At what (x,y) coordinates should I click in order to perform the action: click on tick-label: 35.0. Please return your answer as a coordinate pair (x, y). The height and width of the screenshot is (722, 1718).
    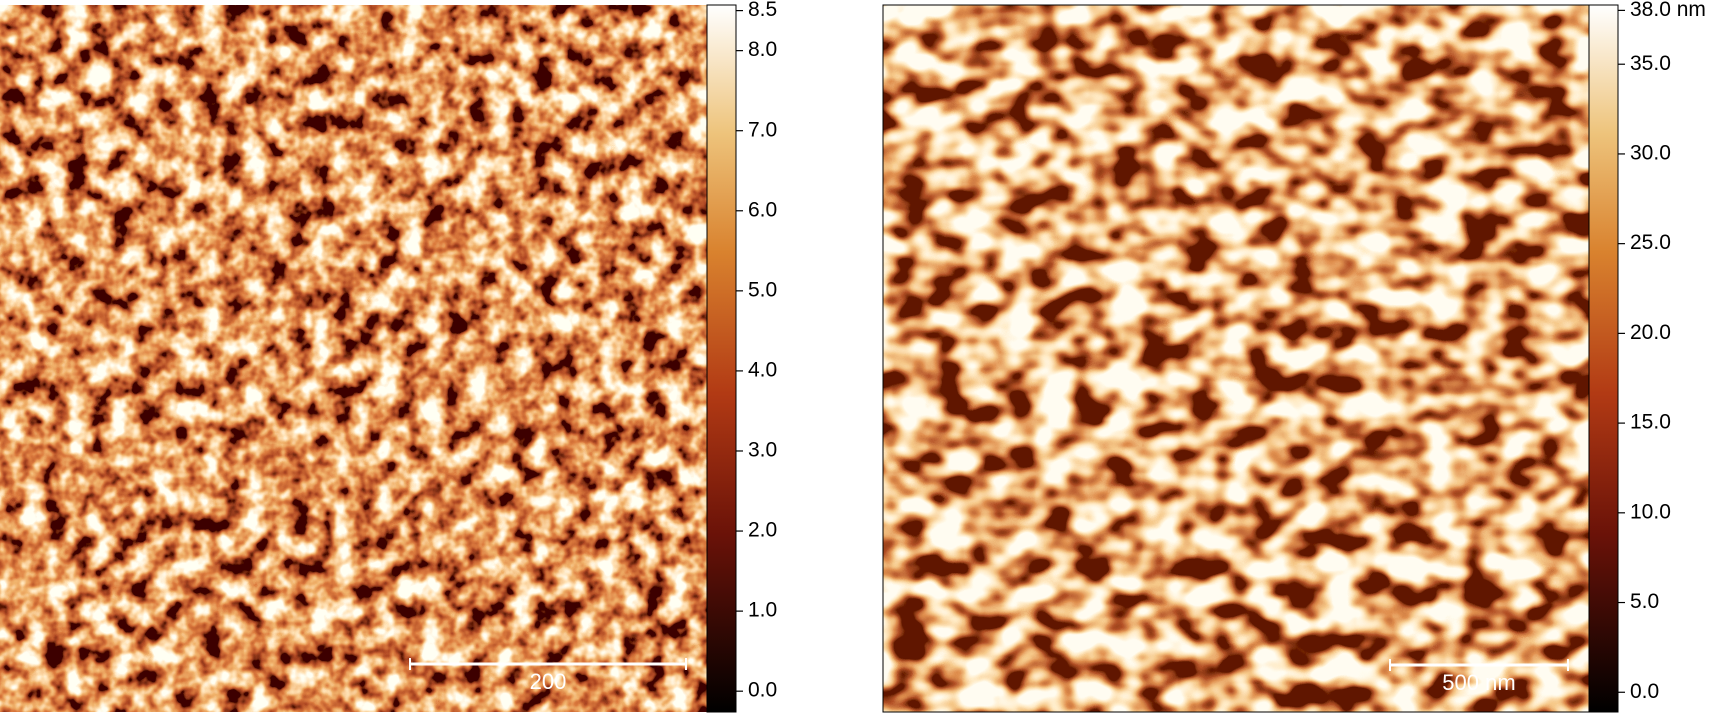
    Looking at the image, I should click on (1650, 63).